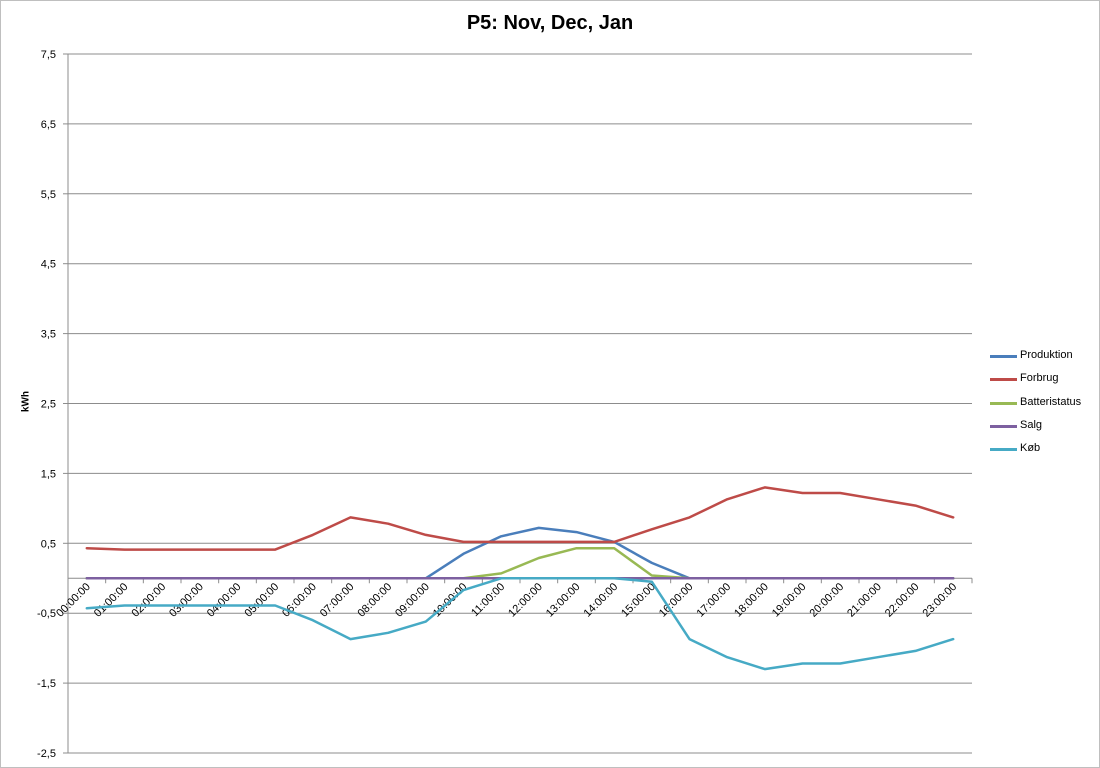  I want to click on x-tick-label: 23:00:00, so click(940, 600).